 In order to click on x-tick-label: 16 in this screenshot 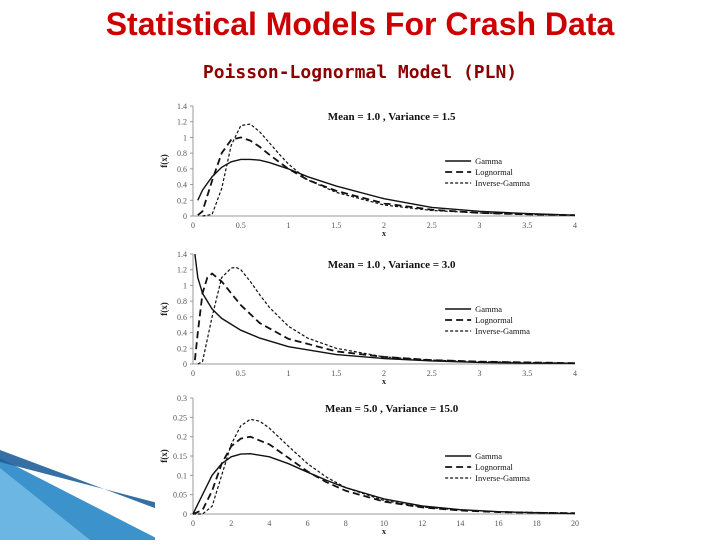, I will do `click(499, 523)`.